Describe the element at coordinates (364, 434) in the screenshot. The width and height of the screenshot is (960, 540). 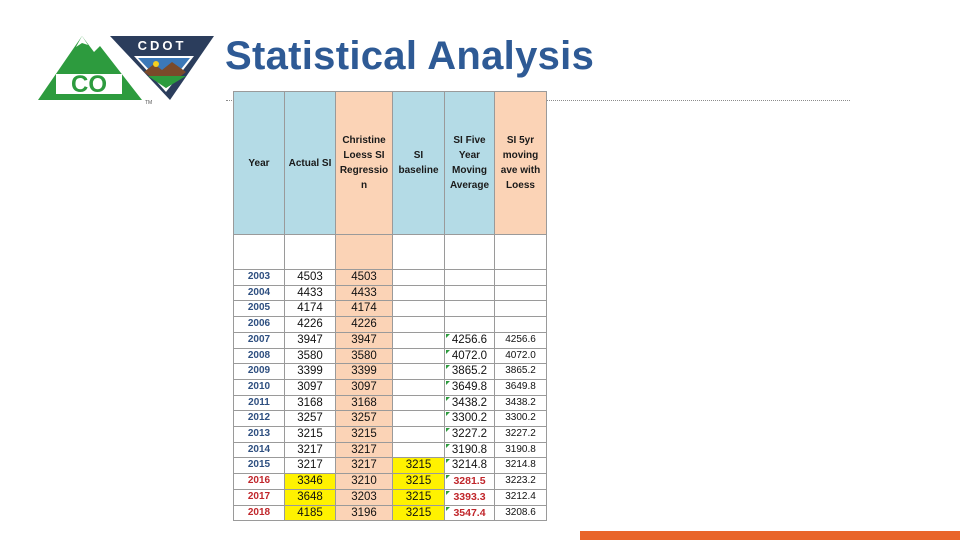
I see `cell-loess: 3215` at that location.